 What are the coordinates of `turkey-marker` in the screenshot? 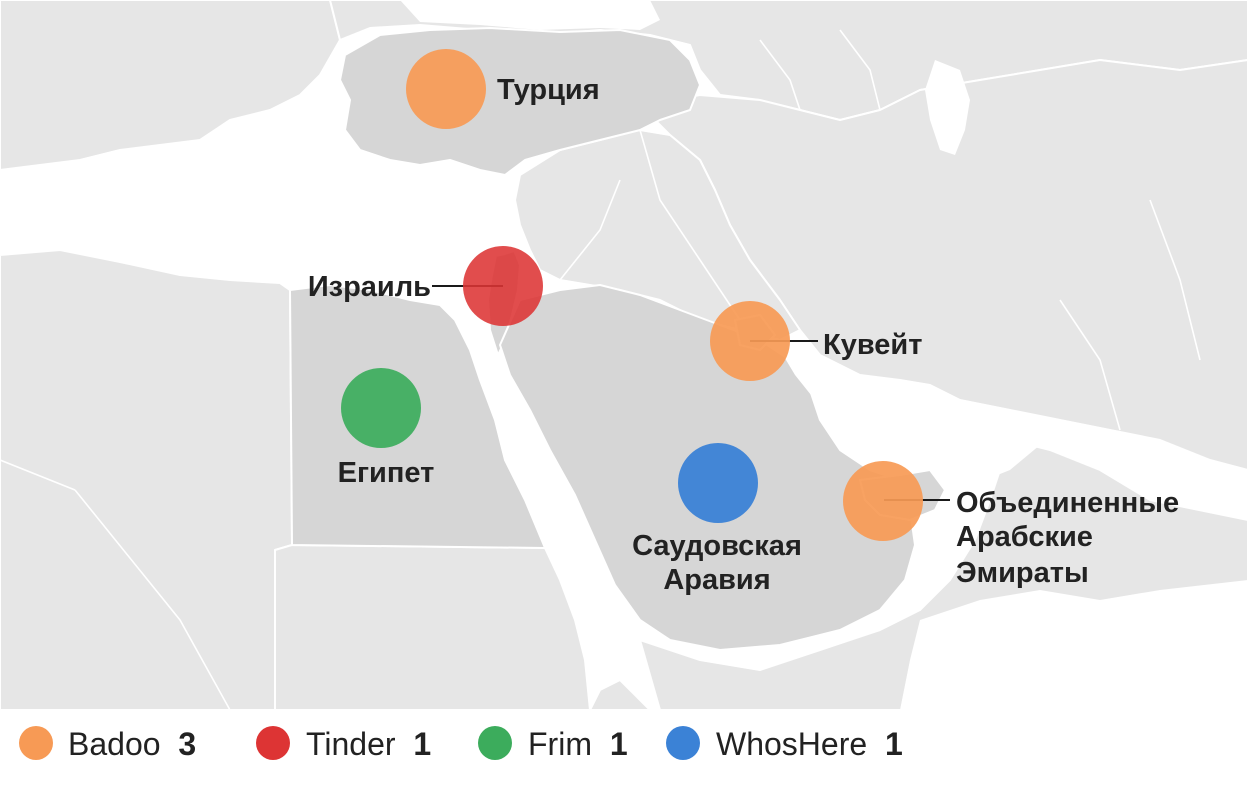 It's located at (446, 89).